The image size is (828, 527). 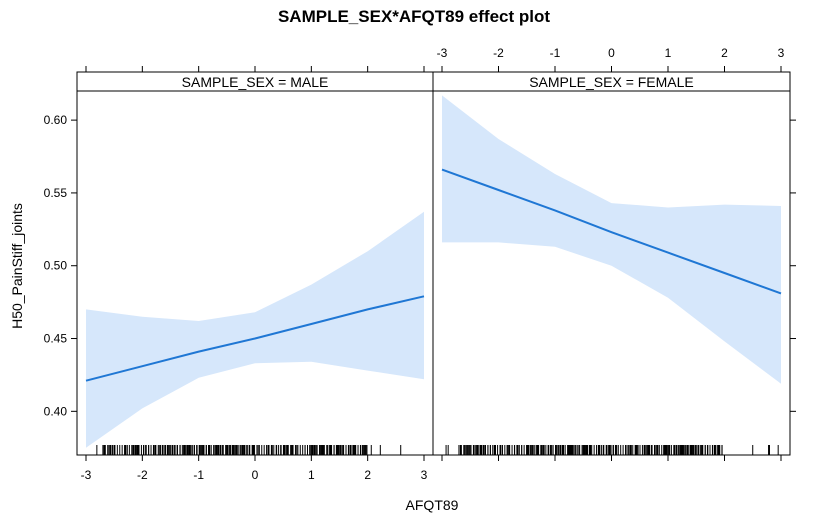 I want to click on y-tick-label: 0.45, so click(x=56, y=339).